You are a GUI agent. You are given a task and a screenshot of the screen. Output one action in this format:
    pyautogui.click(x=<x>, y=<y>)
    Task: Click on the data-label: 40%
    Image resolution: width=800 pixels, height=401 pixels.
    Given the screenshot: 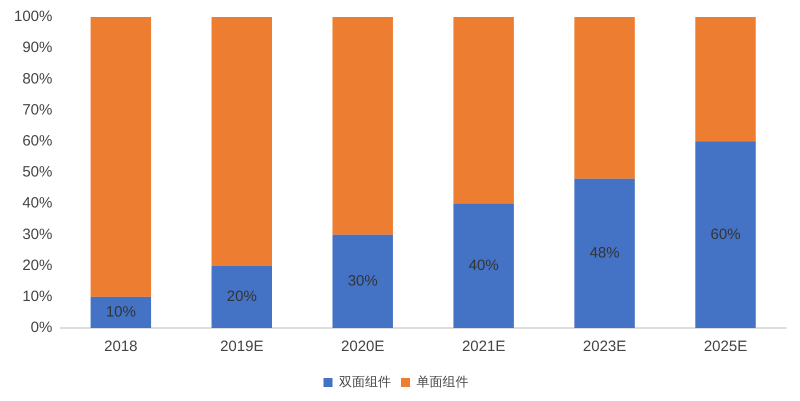 What is the action you would take?
    pyautogui.click(x=483, y=265)
    